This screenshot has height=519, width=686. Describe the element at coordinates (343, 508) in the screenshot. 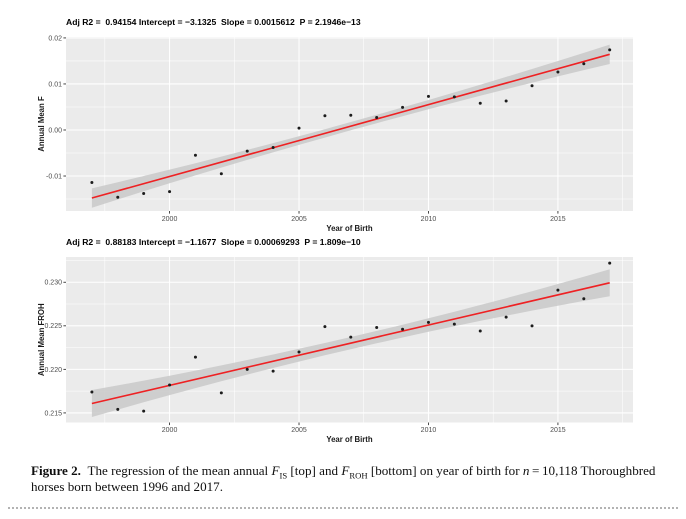

I see `dotted-divider` at that location.